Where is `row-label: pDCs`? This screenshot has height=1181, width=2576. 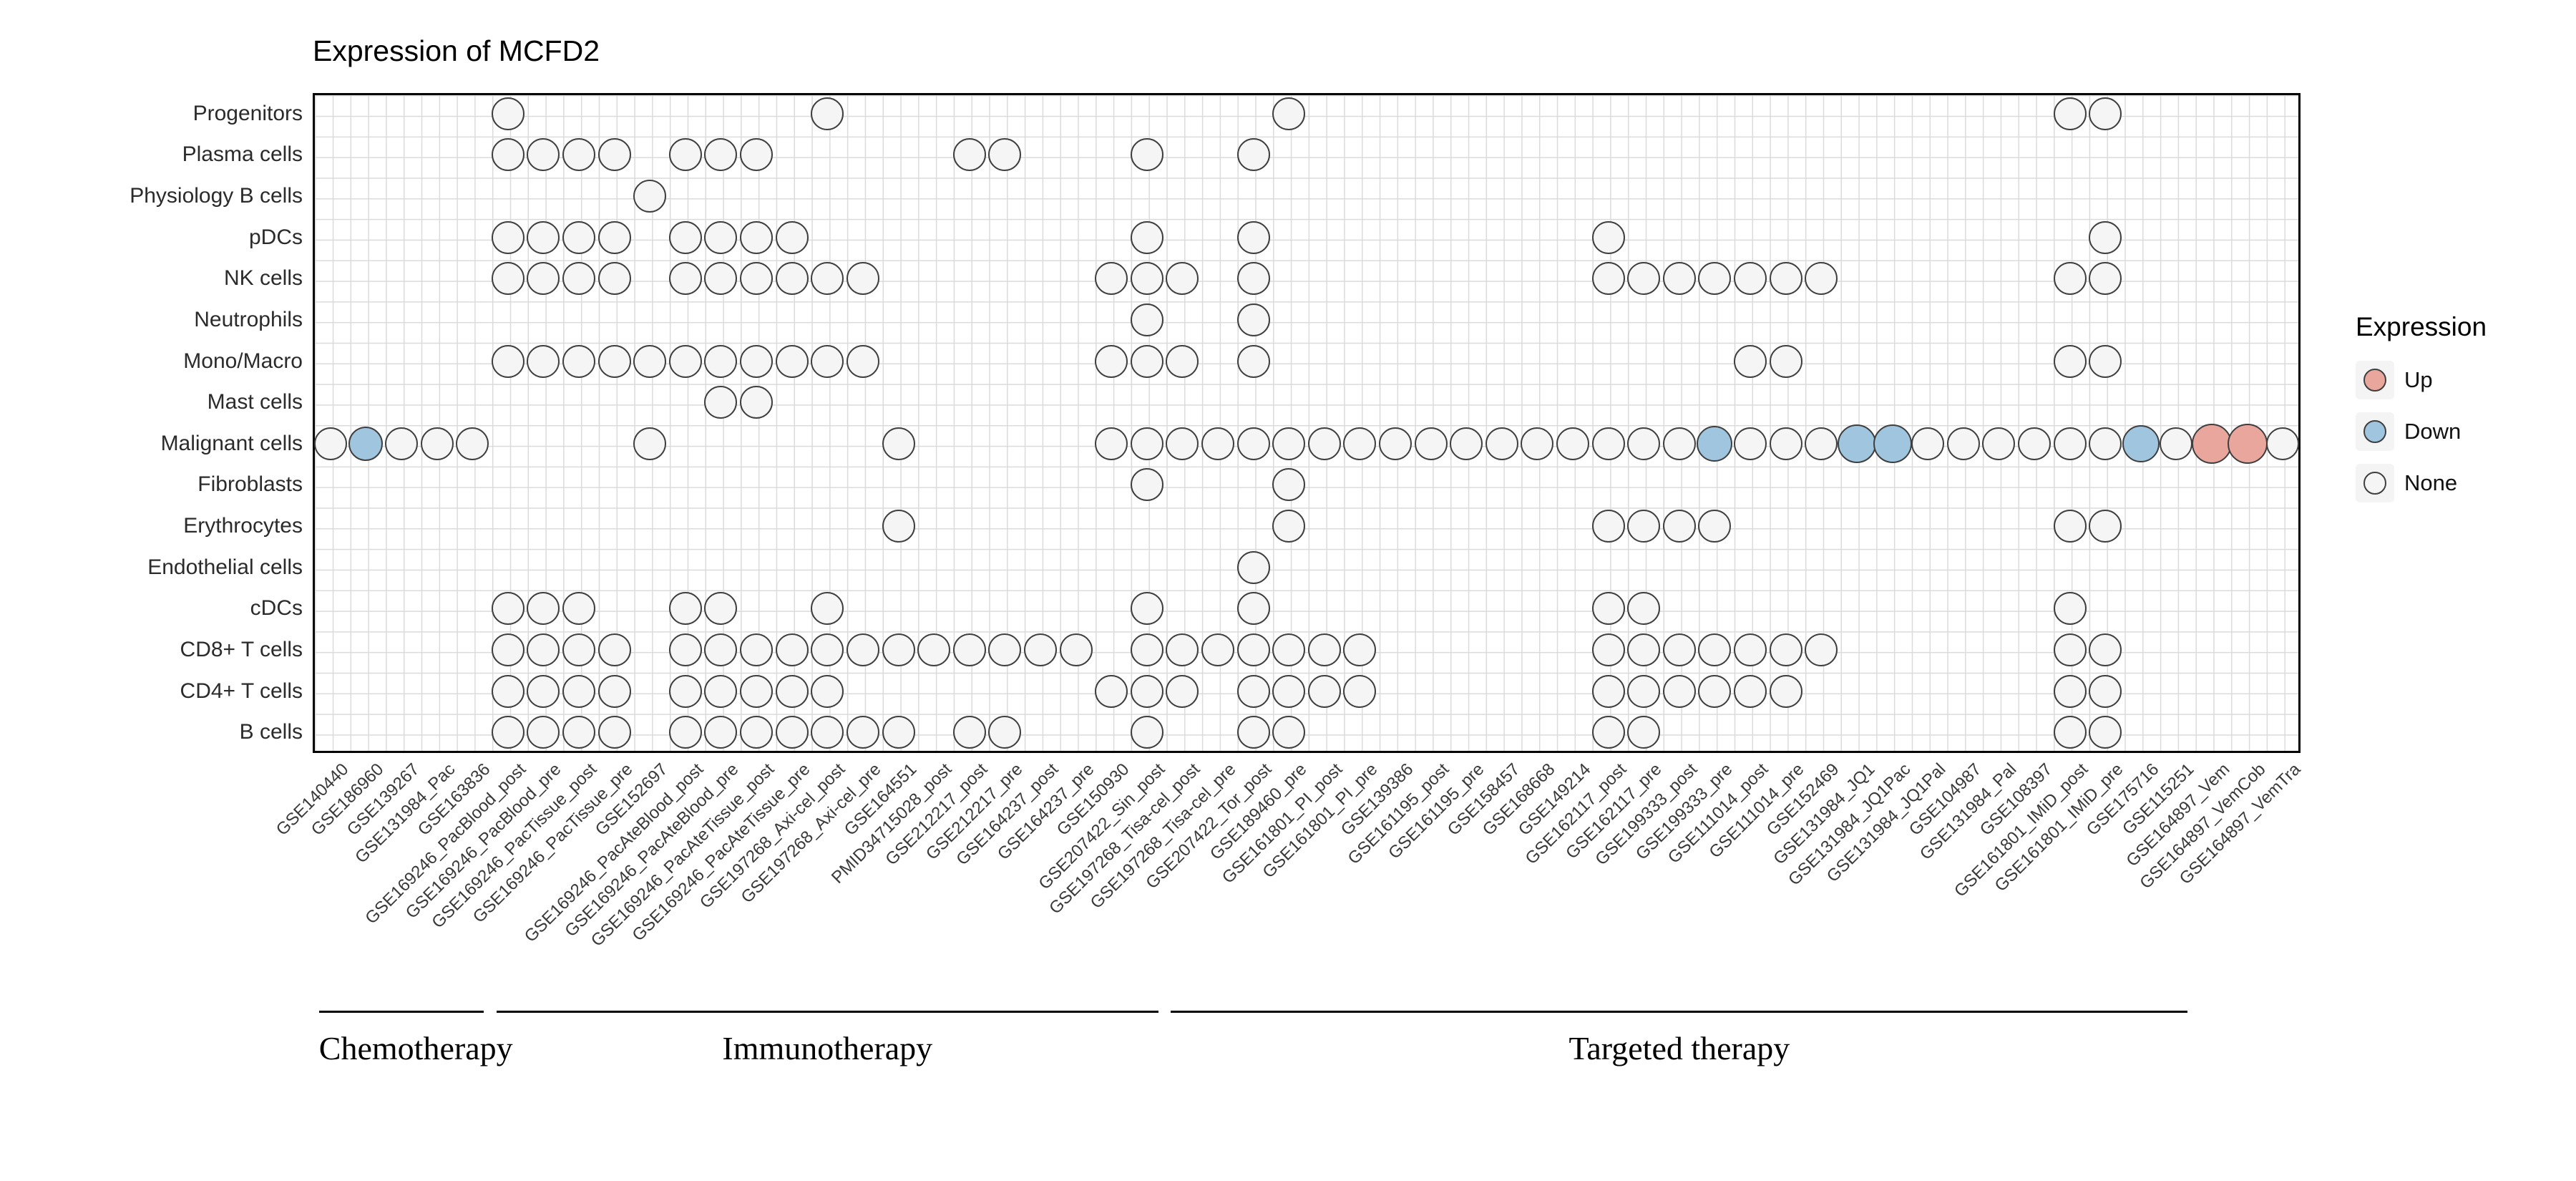
row-label: pDCs is located at coordinates (275, 237).